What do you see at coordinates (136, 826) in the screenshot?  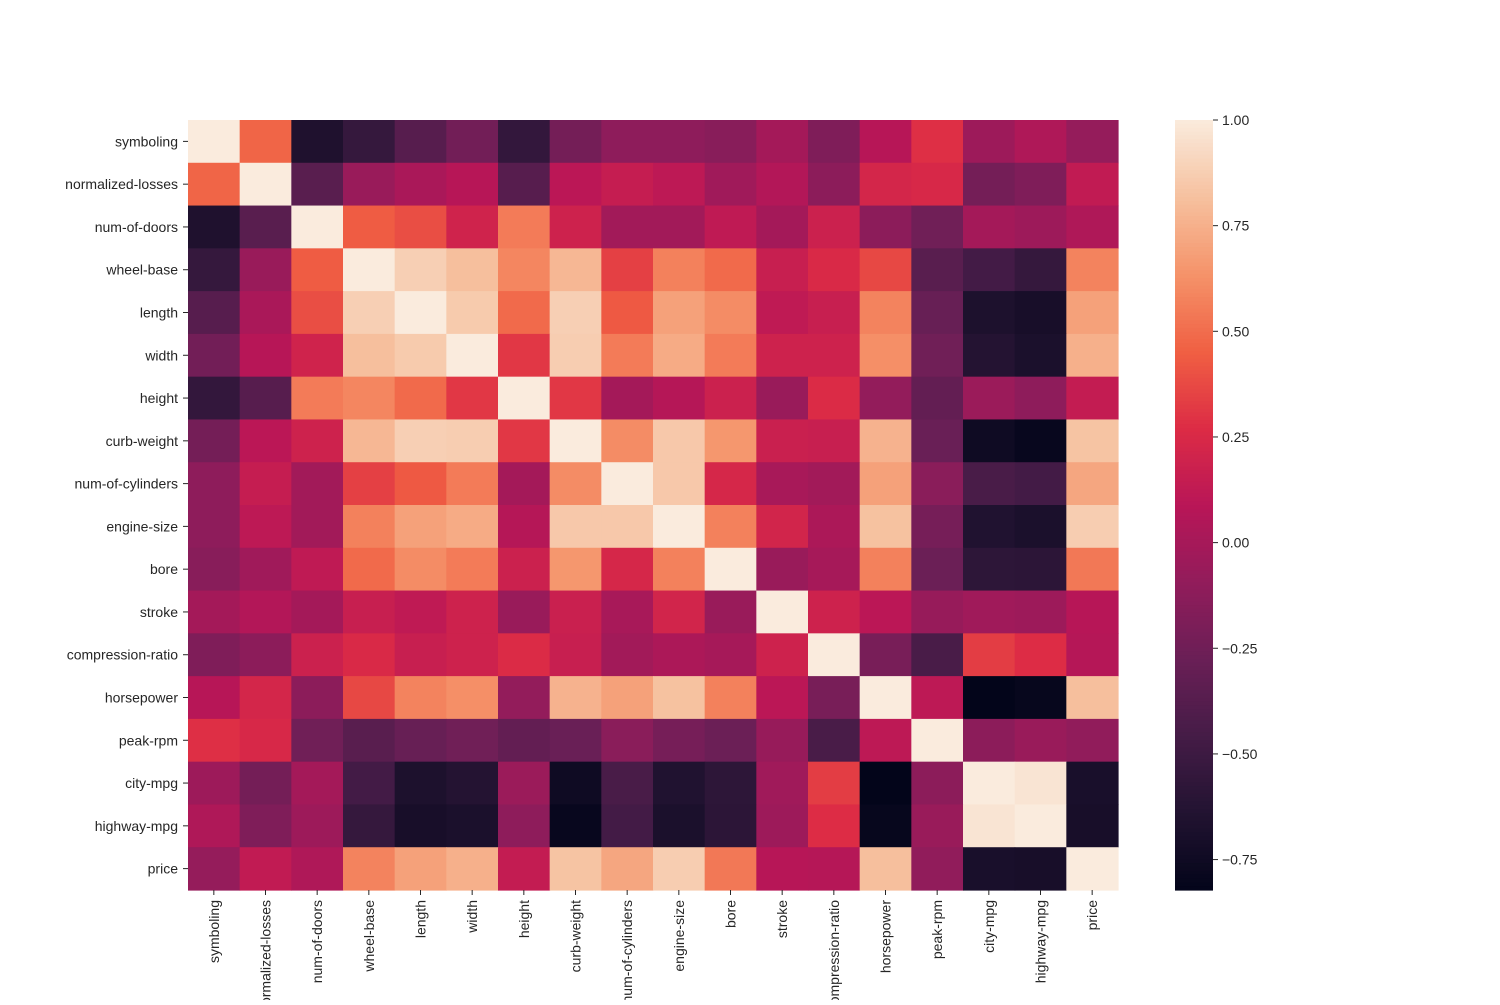 I see `row-tick-label: highway-mpg` at bounding box center [136, 826].